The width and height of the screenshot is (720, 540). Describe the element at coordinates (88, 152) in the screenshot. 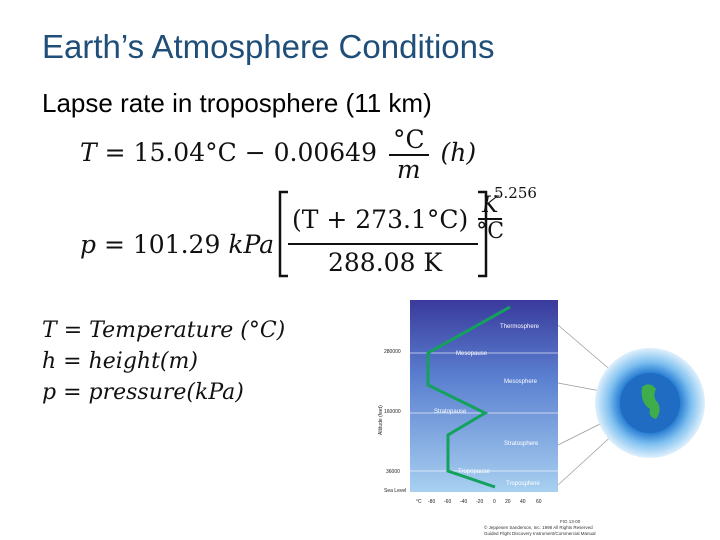

I see `eq1-lhs: T` at that location.